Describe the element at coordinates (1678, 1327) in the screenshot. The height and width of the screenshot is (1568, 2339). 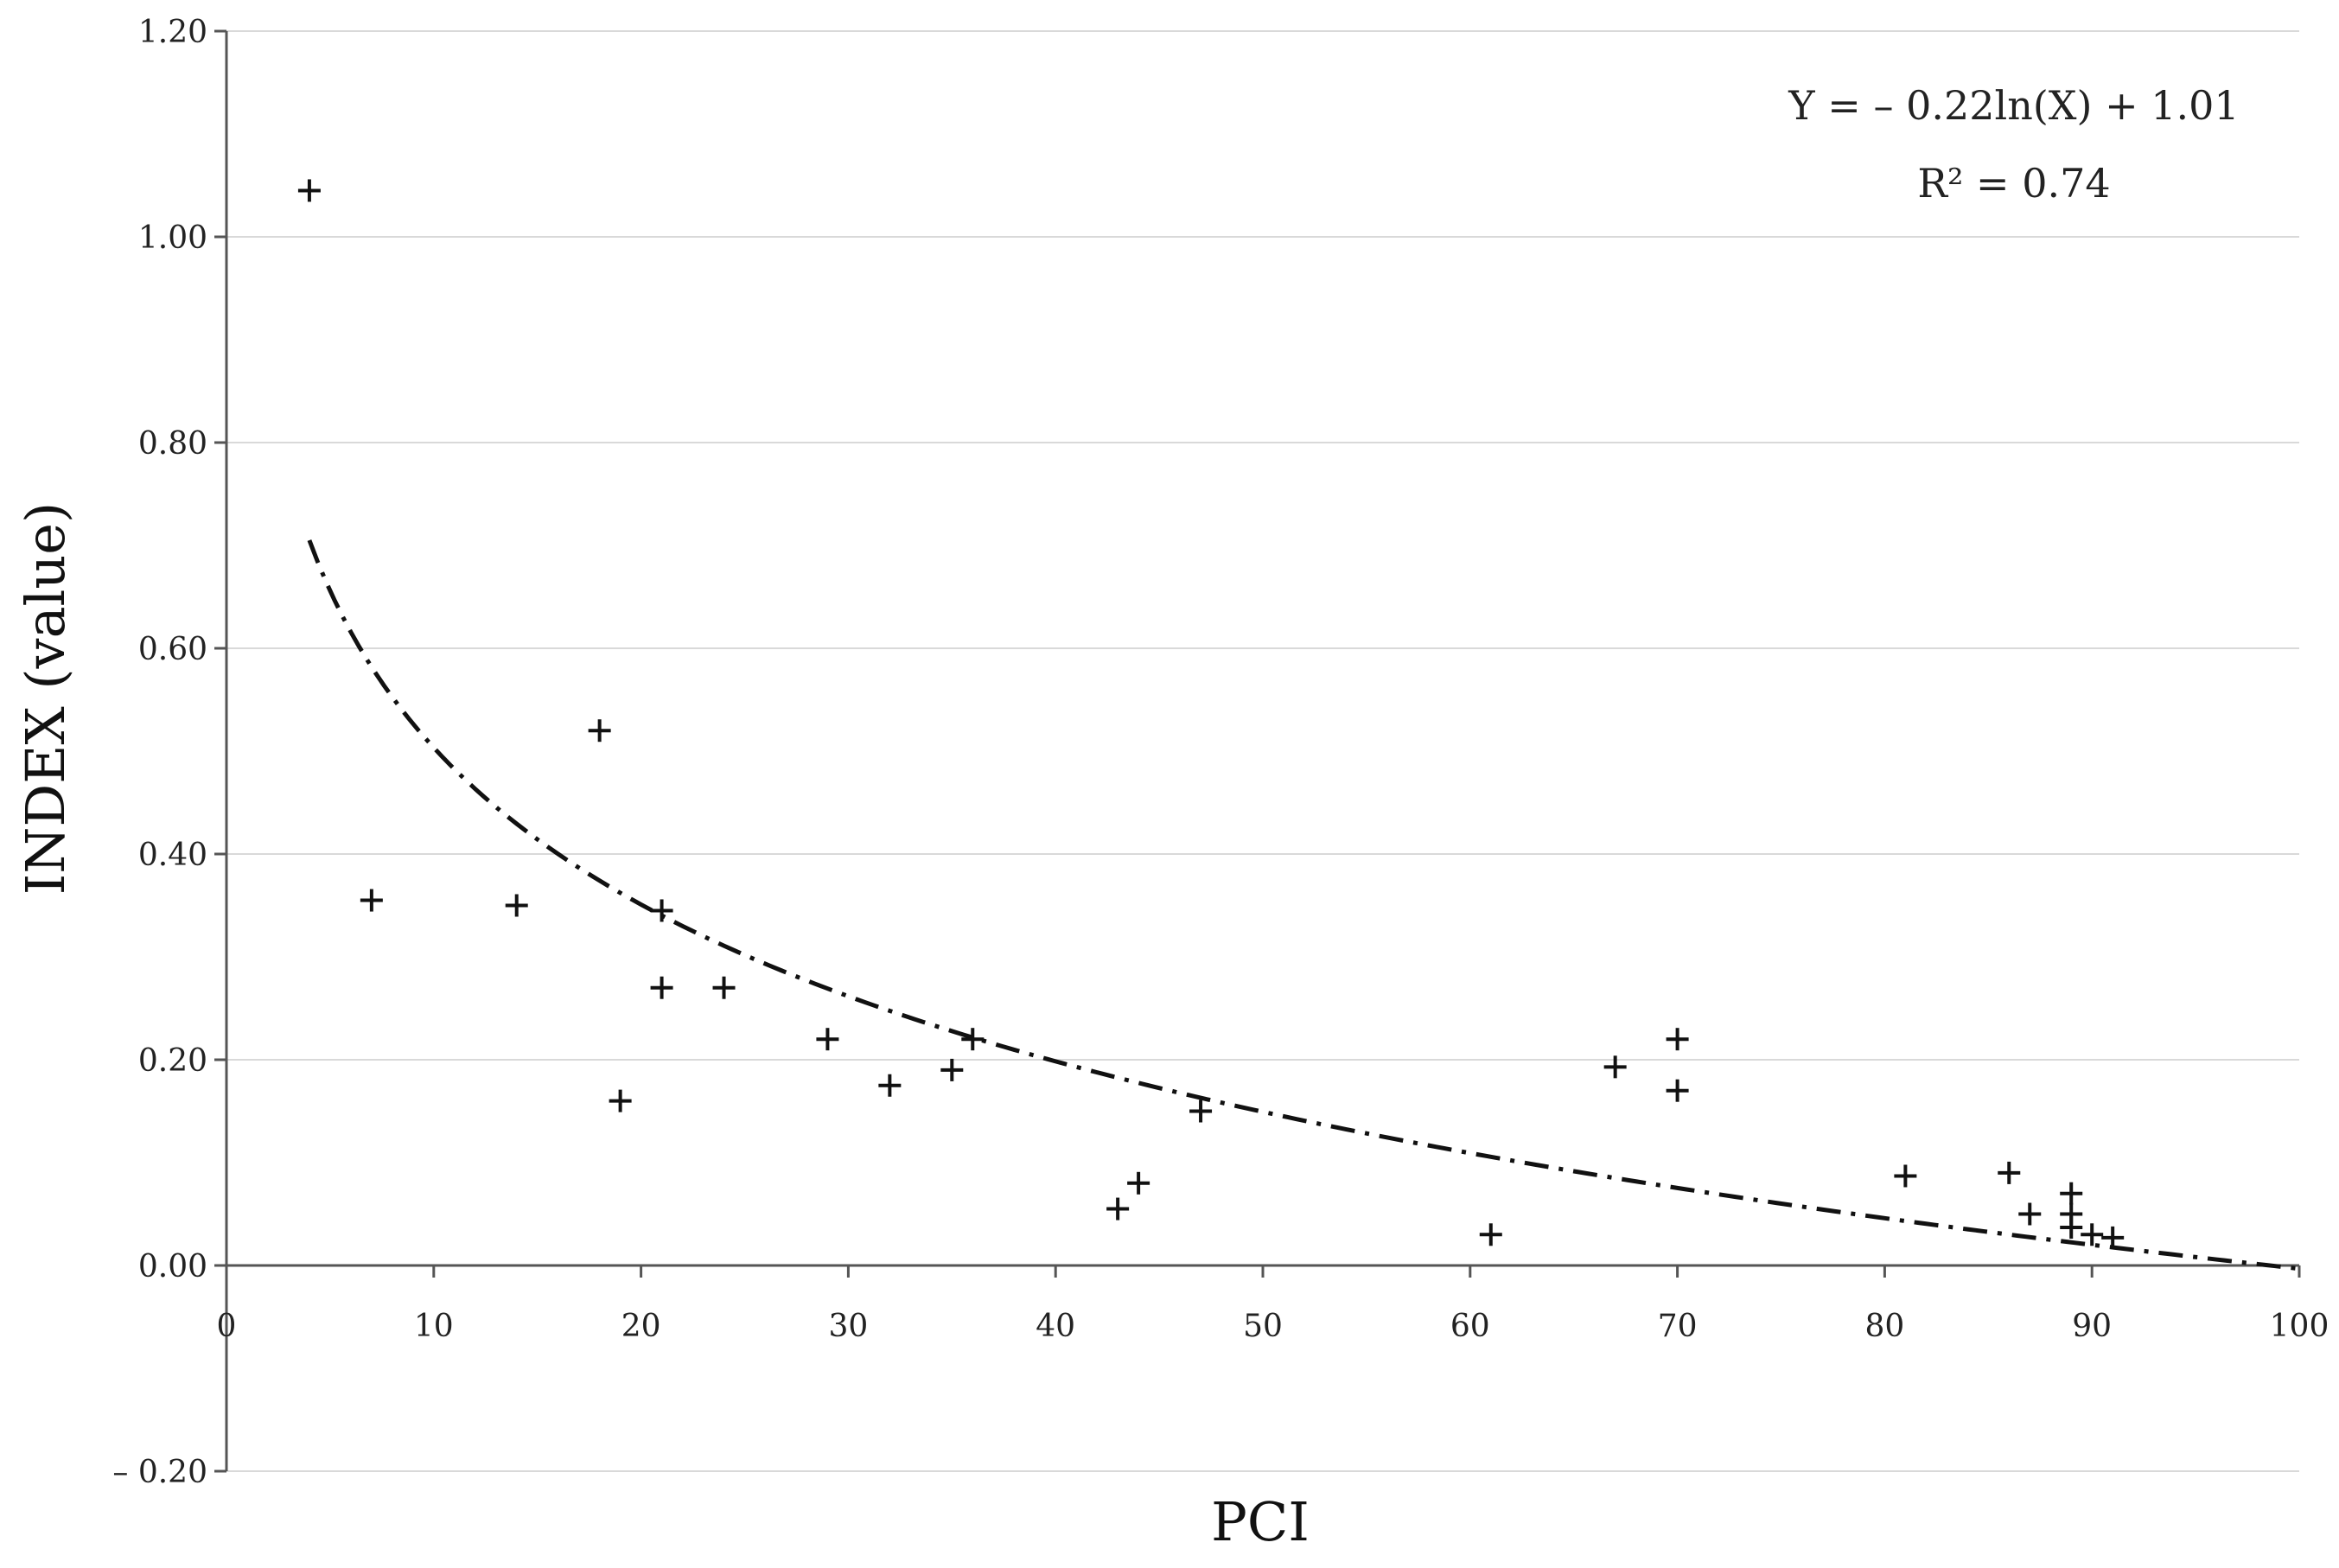
I see `x-tick-label: 70` at that location.